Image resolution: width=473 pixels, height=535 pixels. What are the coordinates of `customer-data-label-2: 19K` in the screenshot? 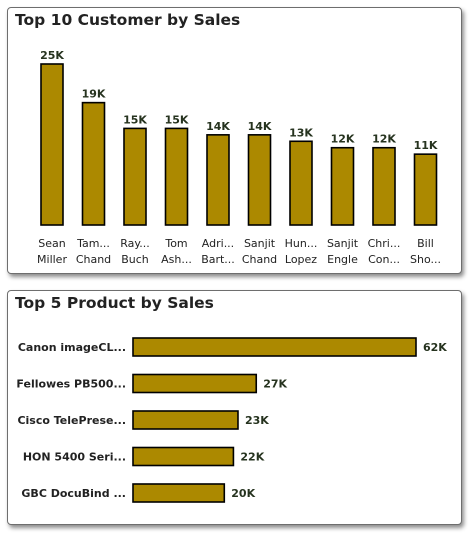 It's located at (94, 94).